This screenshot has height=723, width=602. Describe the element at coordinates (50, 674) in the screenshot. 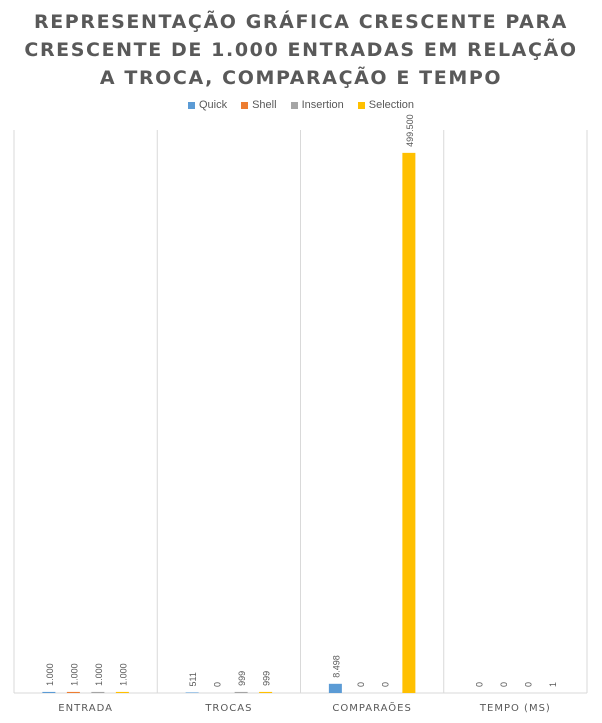

I see `data-label-quick-0: 1.000` at that location.